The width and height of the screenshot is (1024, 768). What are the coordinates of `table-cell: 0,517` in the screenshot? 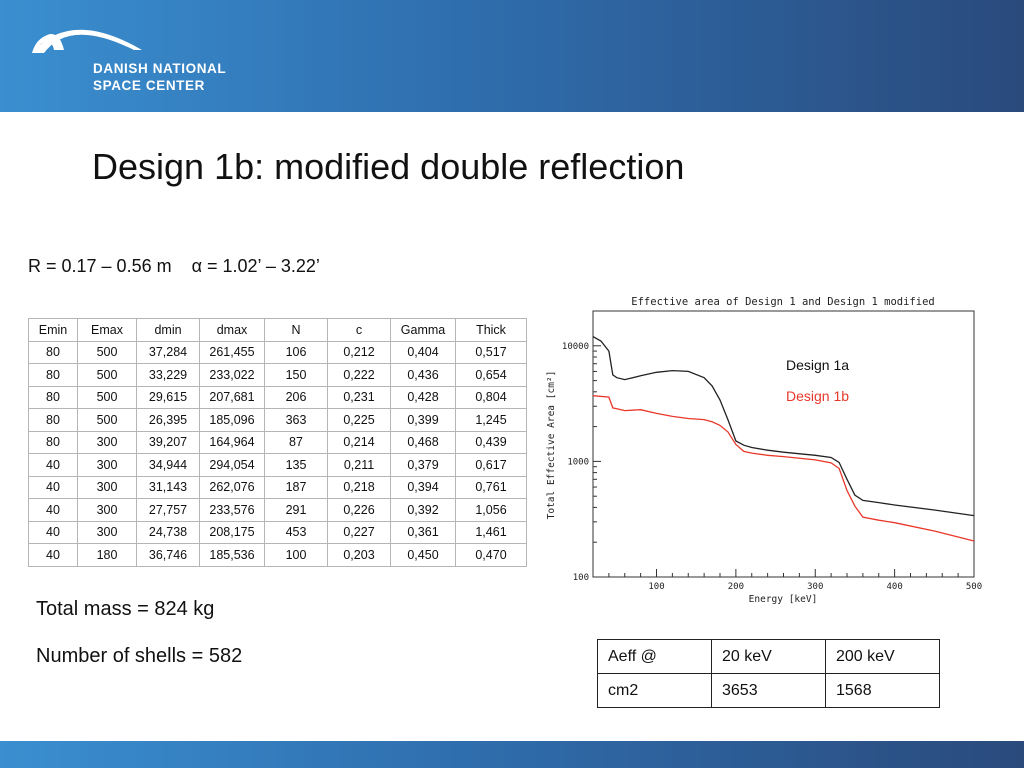 It's located at (491, 352).